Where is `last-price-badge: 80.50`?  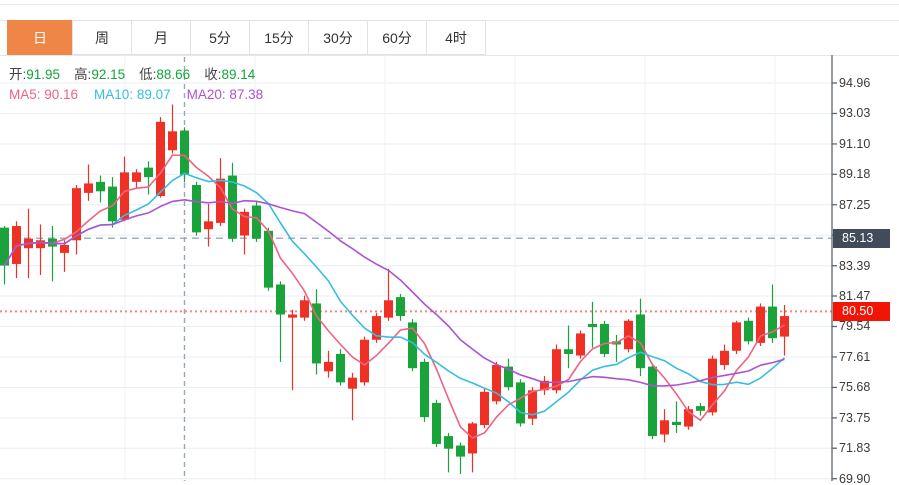
last-price-badge: 80.50 is located at coordinates (861, 311).